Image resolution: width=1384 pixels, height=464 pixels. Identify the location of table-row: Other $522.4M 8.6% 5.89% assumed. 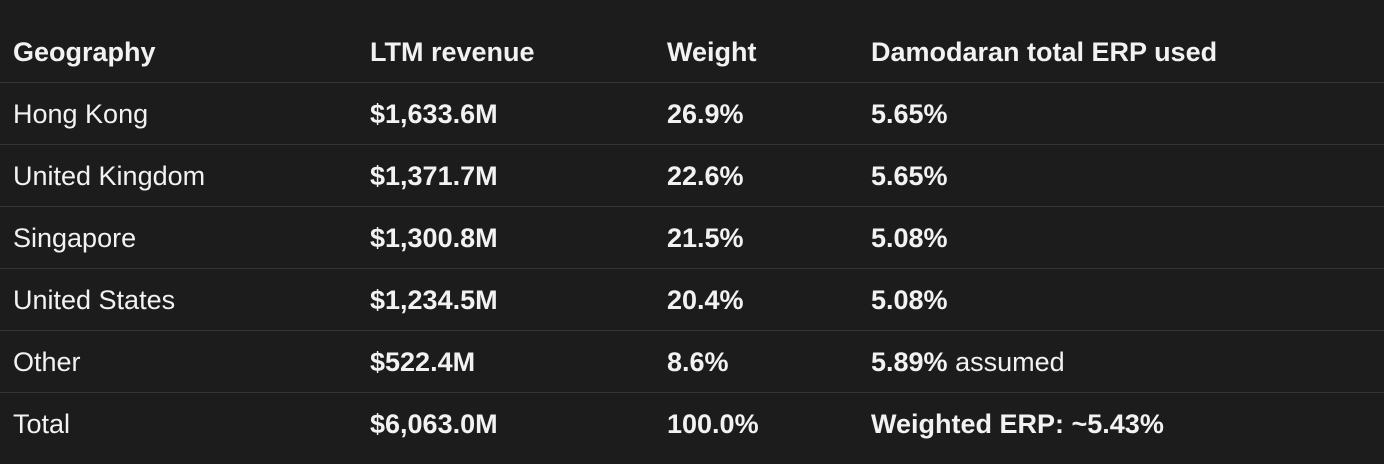
(692, 362).